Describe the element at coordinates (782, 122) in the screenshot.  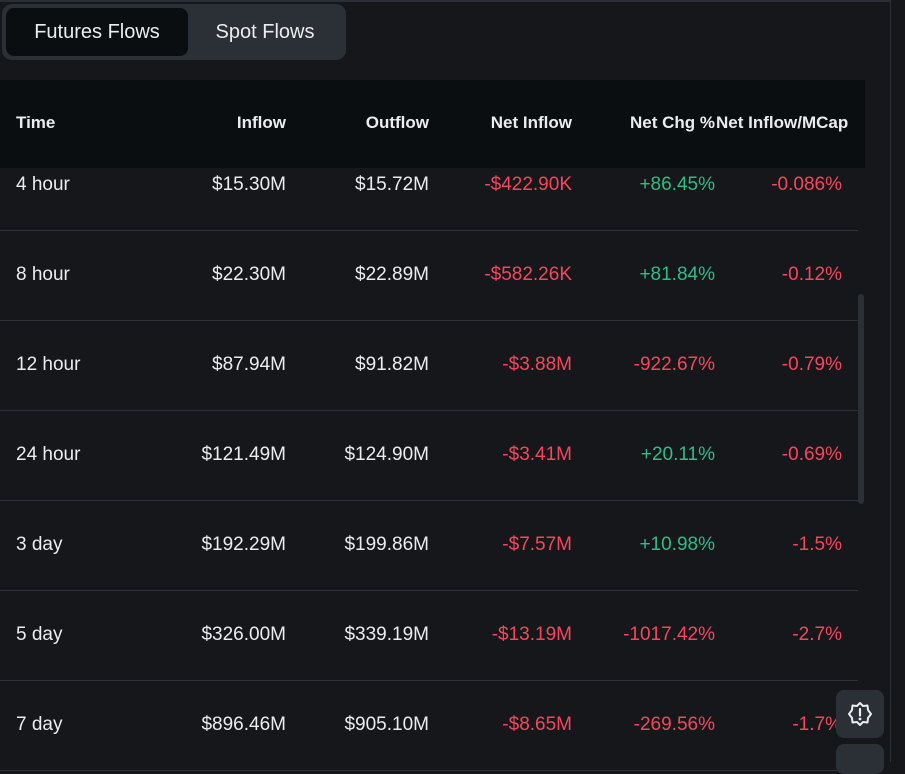
I see `col-net-inflow-mcap: Net Inflow/MCap` at that location.